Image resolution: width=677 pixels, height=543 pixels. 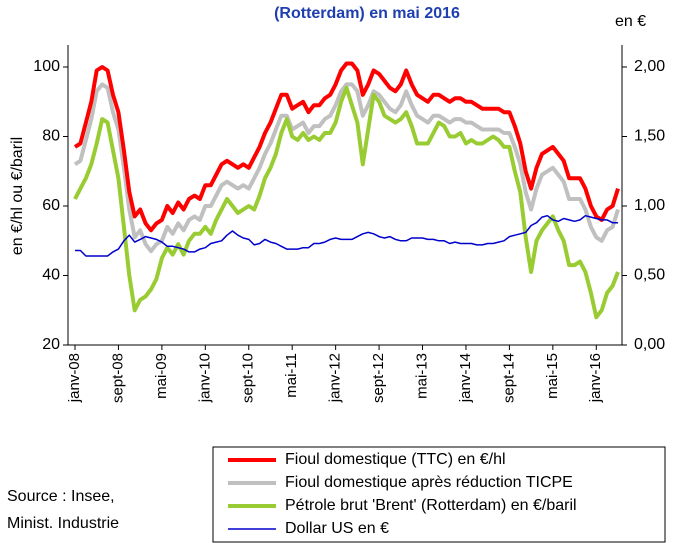 What do you see at coordinates (552, 376) in the screenshot?
I see `x-tick-label: mai-15` at bounding box center [552, 376].